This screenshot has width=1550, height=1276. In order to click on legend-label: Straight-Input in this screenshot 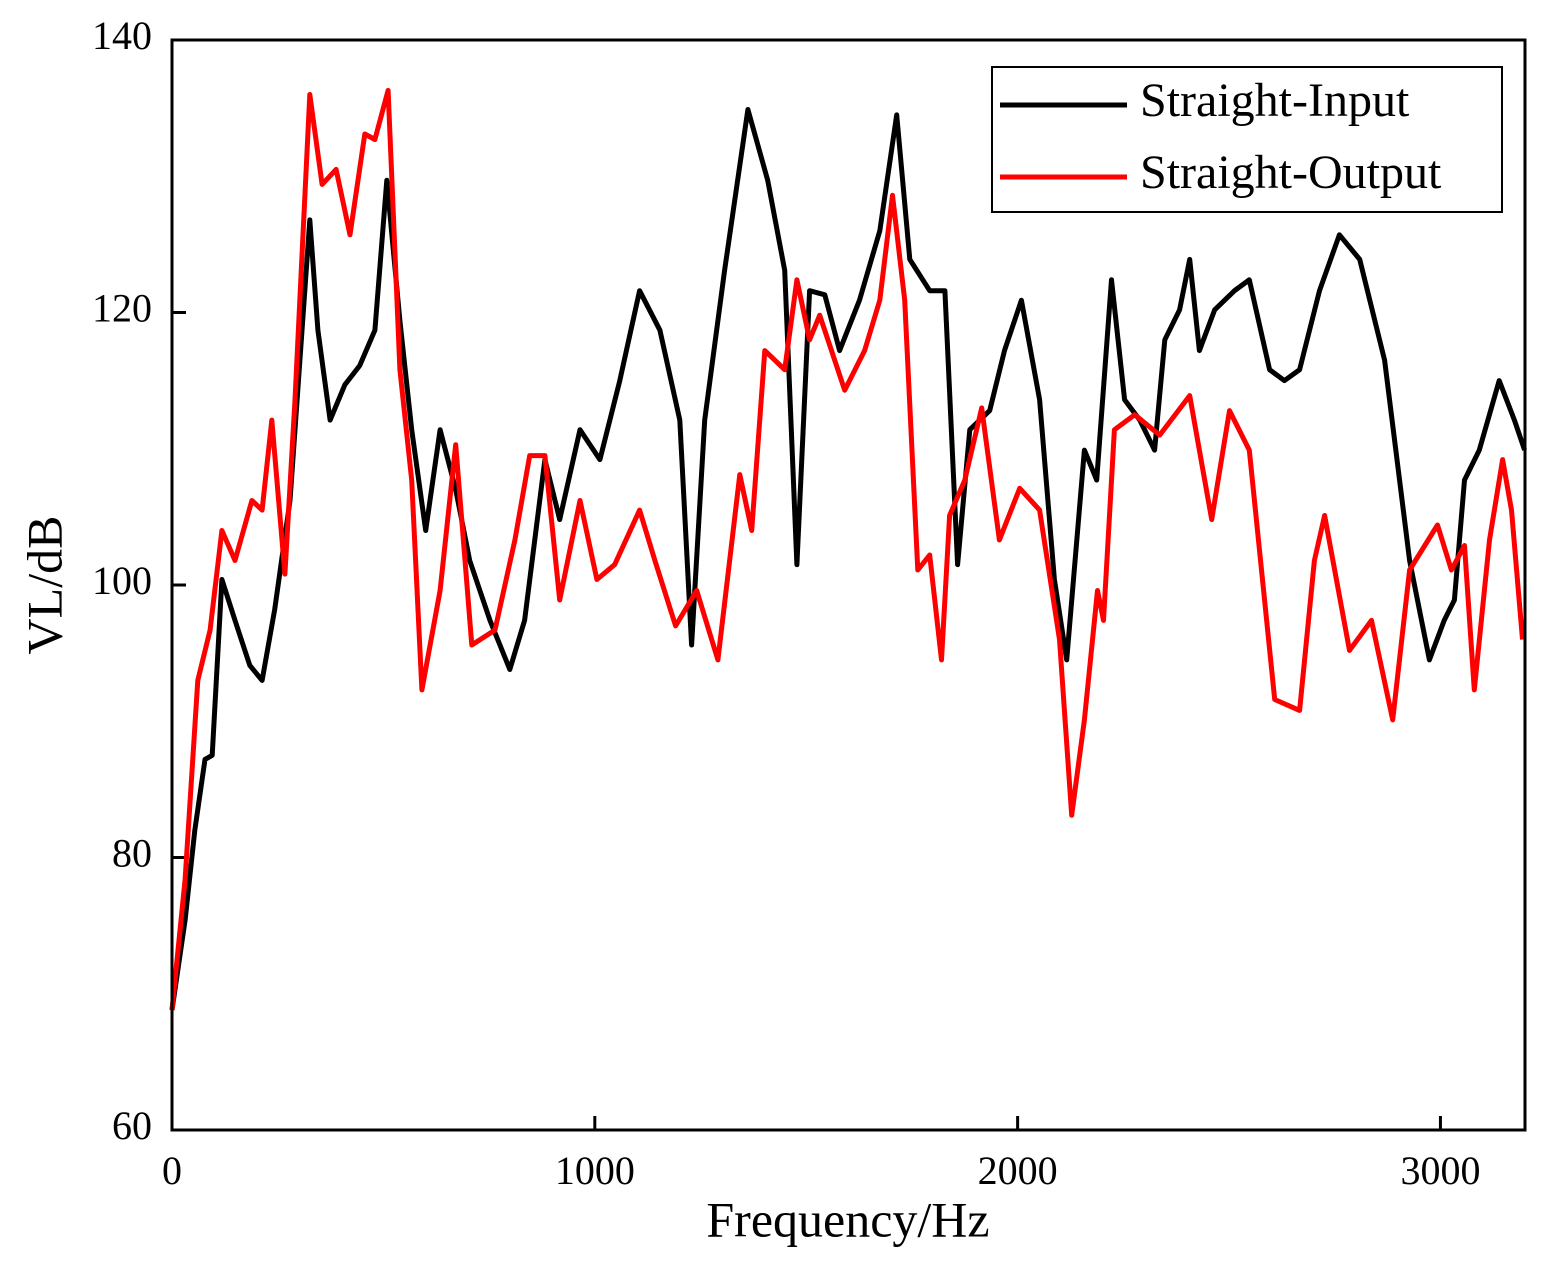, I will do `click(1275, 100)`.